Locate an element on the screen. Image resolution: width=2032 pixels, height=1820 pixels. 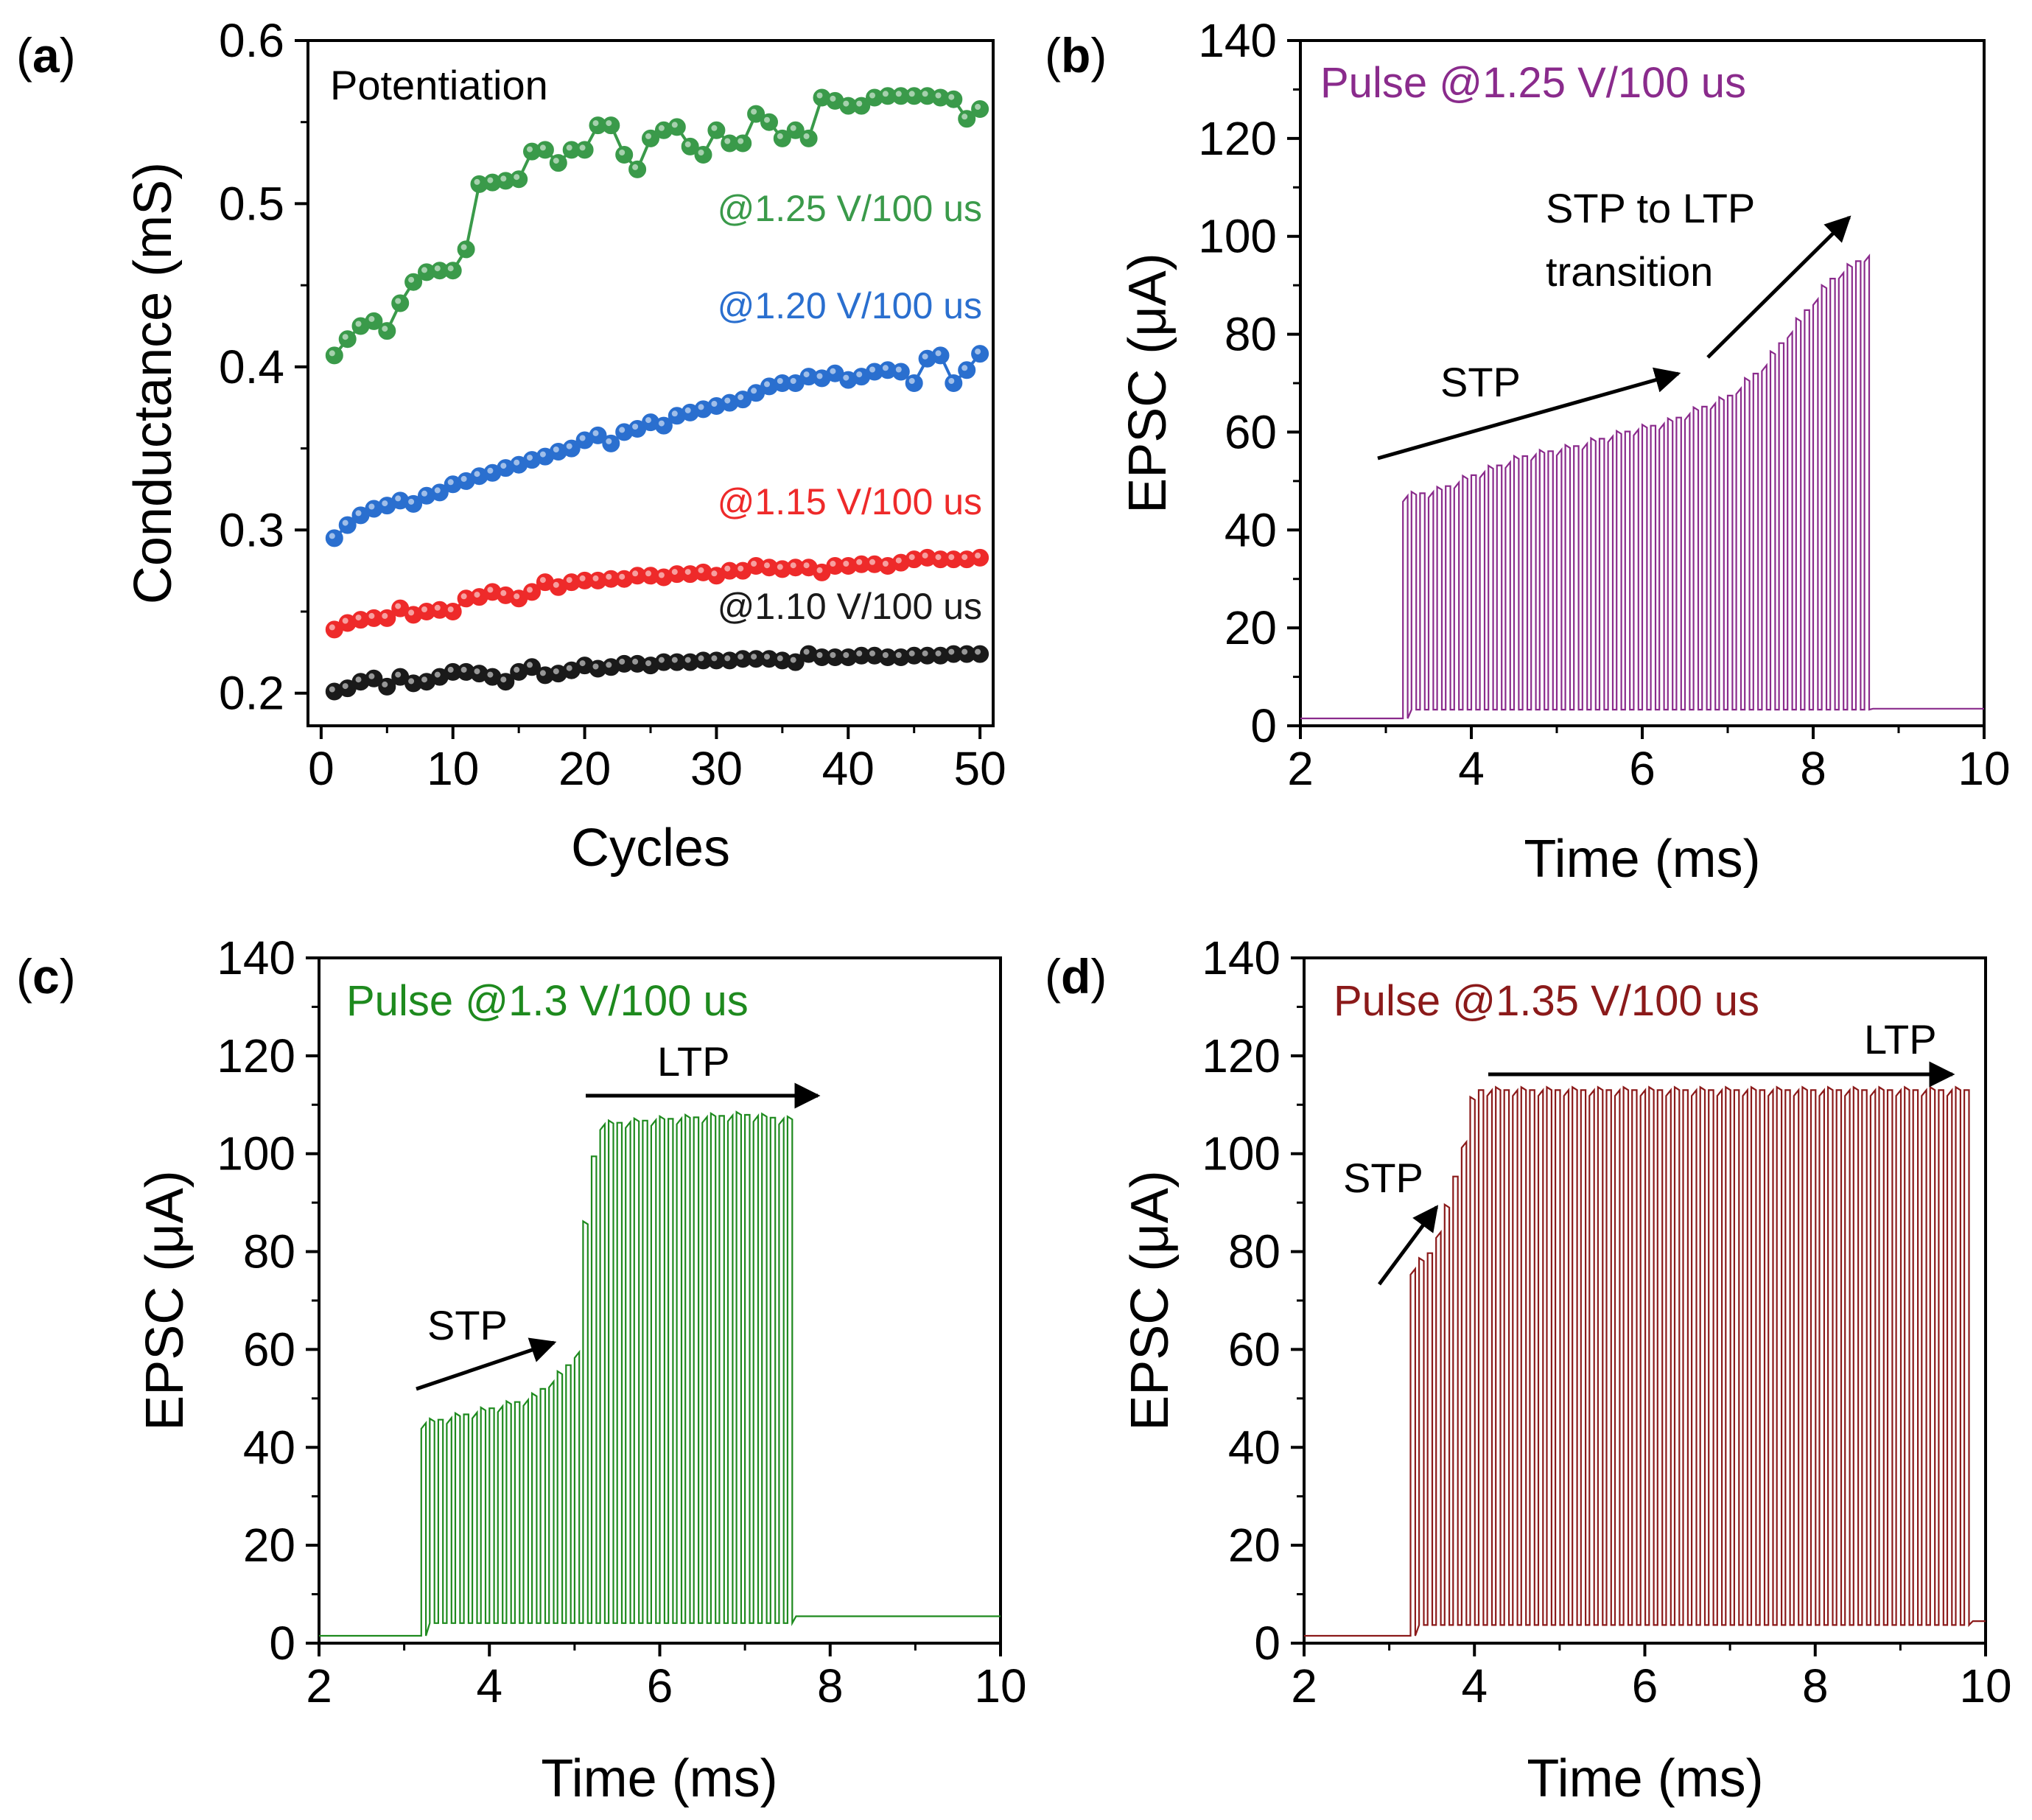
b-epsc-trace is located at coordinates (1642, 486).